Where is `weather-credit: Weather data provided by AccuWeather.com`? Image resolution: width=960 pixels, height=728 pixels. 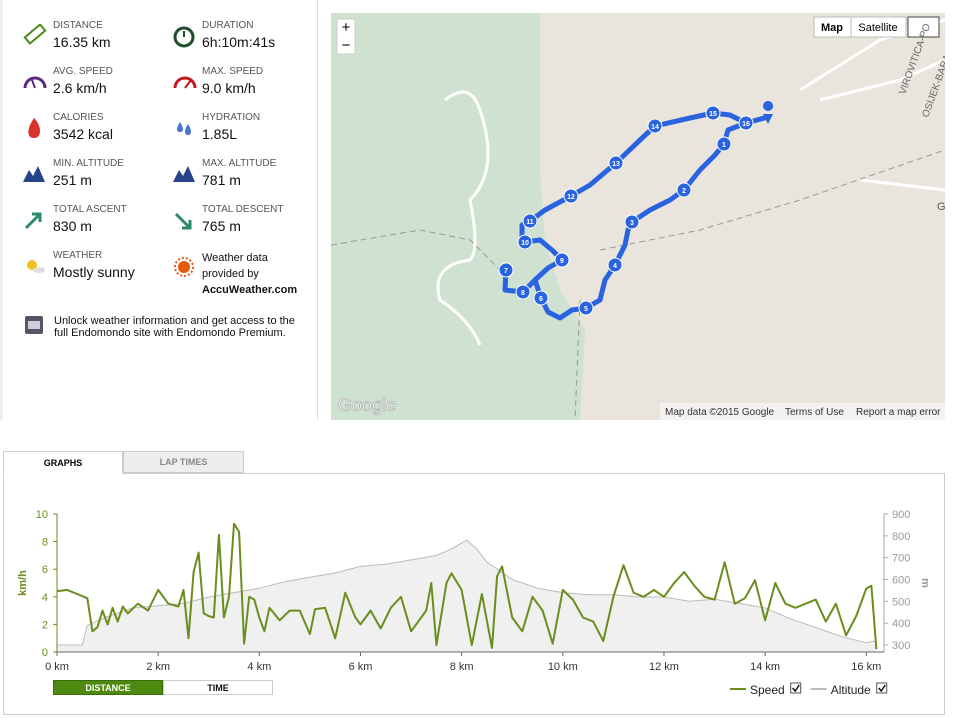 weather-credit: Weather data provided by AccuWeather.com is located at coordinates (252, 274).